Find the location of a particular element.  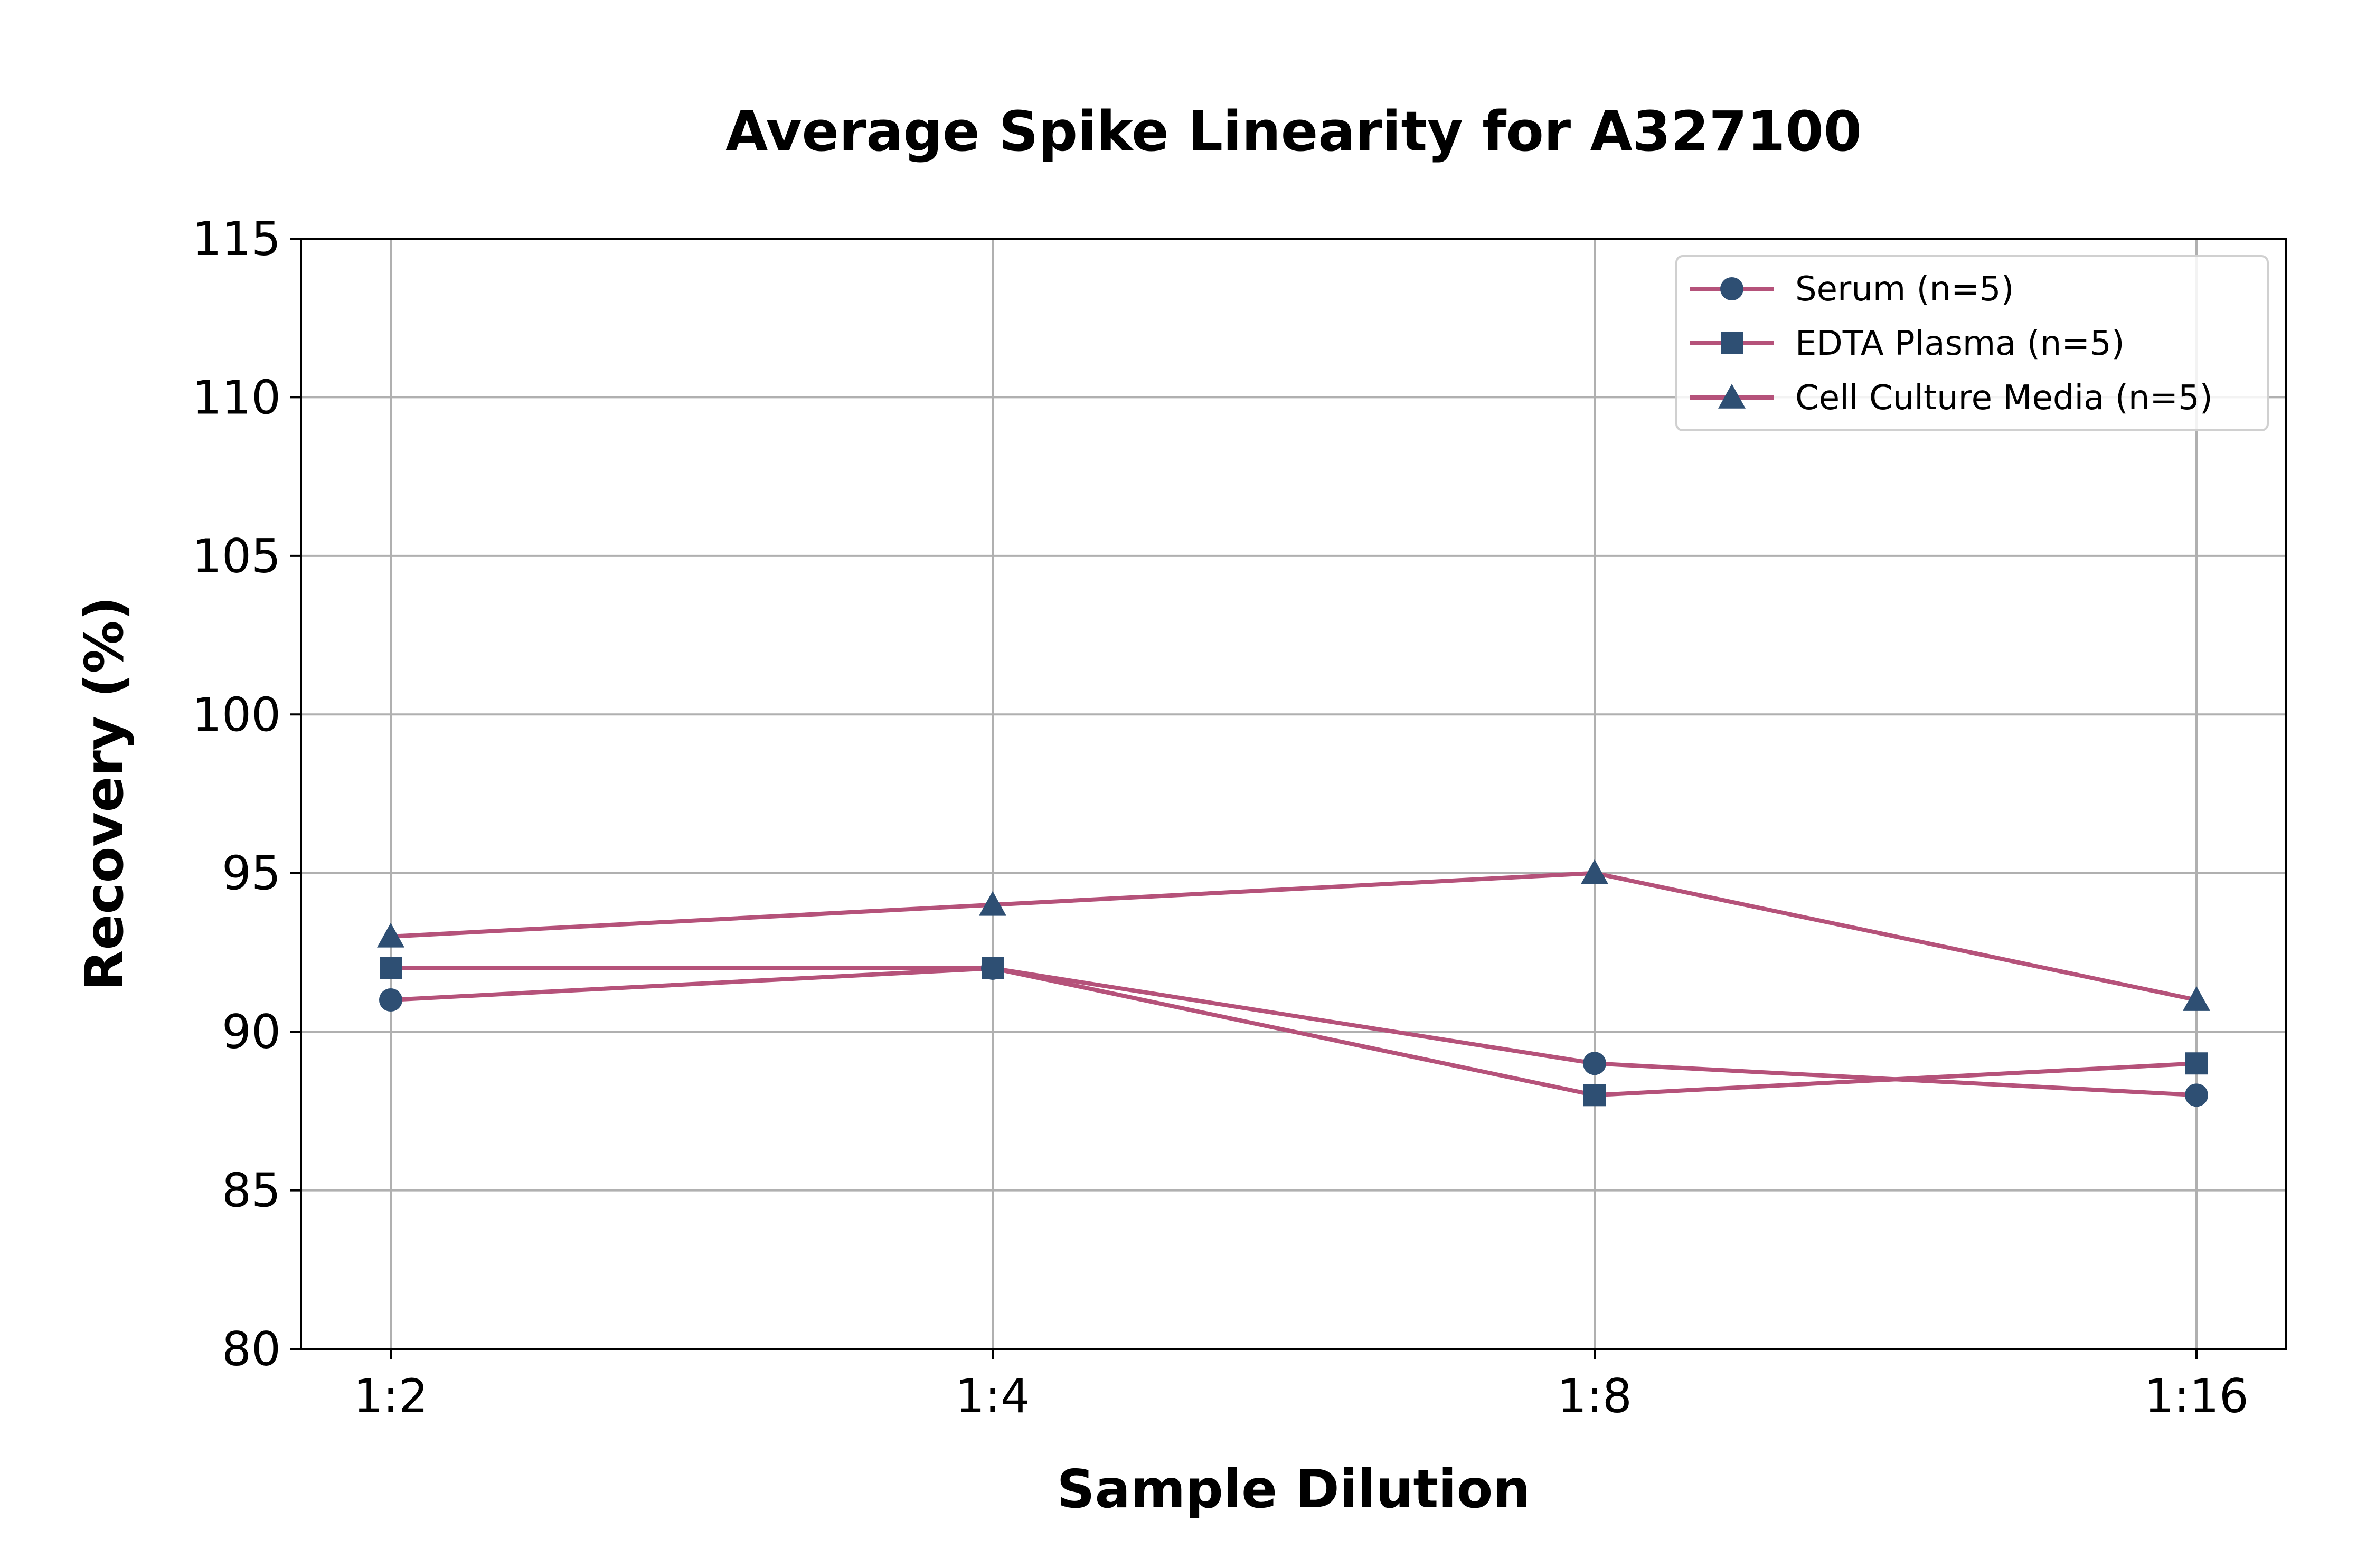

series-lines is located at coordinates (1293, 985).